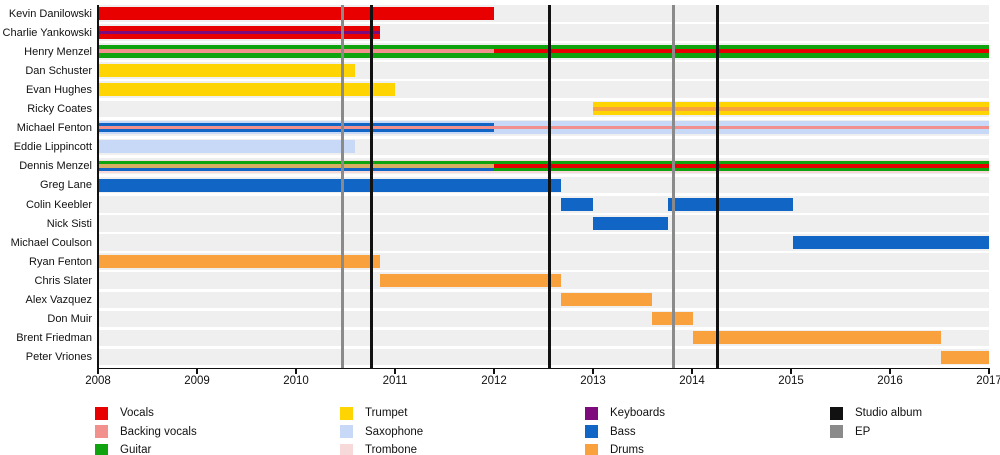  I want to click on member-name-label: Dennis Menzel, so click(55, 166).